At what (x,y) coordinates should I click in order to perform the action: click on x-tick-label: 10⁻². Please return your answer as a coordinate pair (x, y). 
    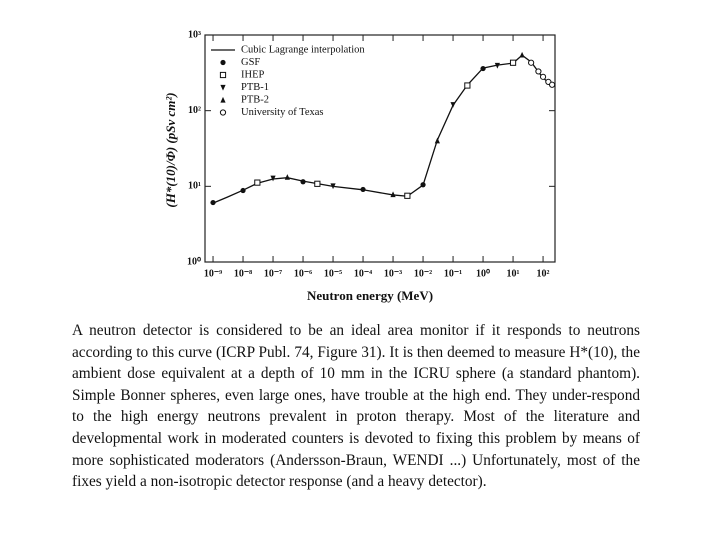
    Looking at the image, I should click on (423, 273).